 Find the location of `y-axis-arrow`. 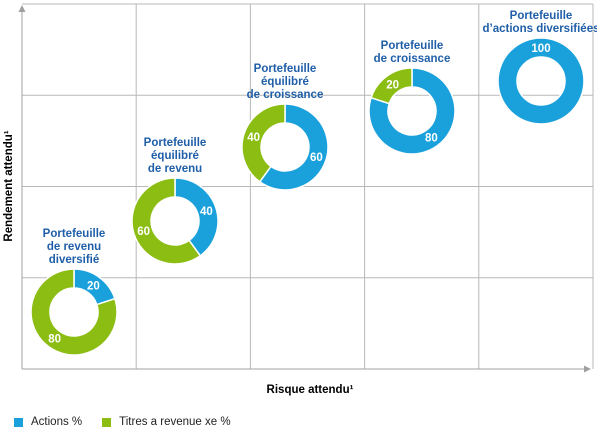

y-axis-arrow is located at coordinates (22, 8).